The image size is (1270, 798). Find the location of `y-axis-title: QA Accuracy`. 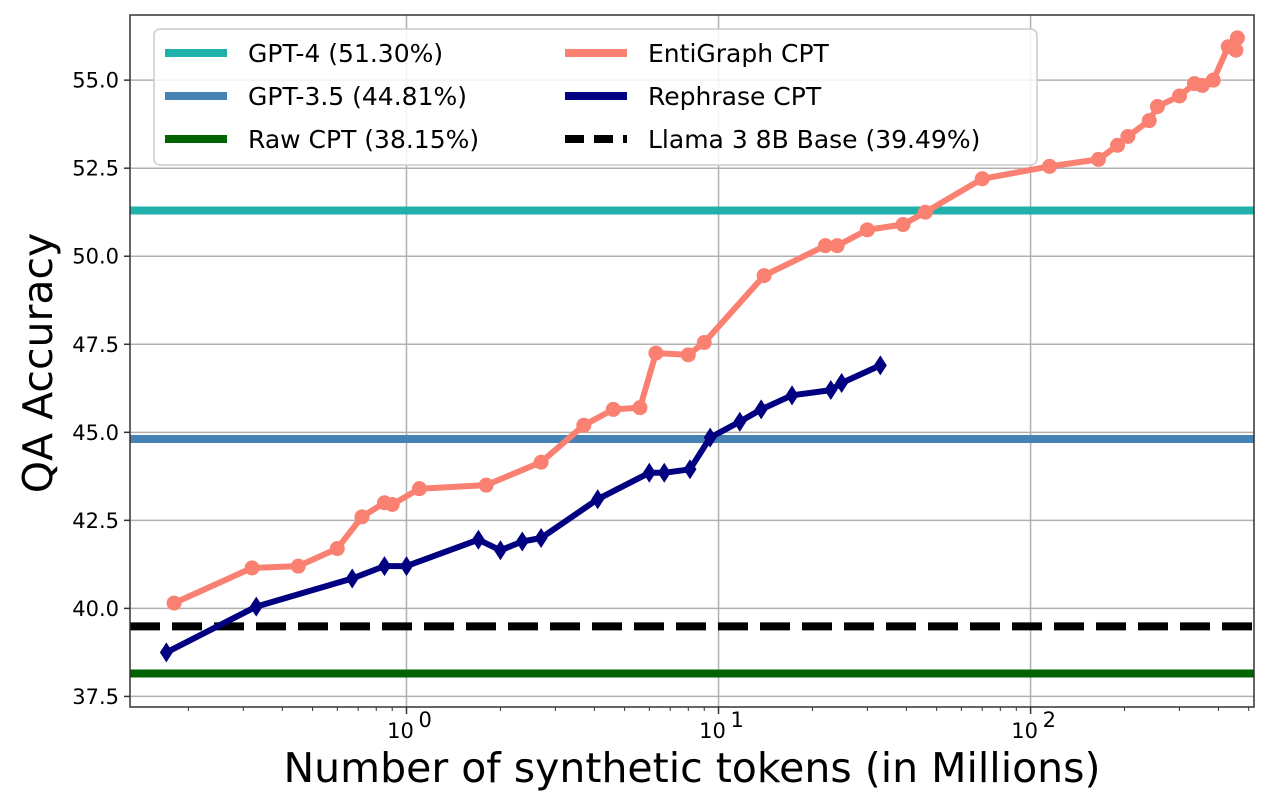

y-axis-title: QA Accuracy is located at coordinates (38, 363).